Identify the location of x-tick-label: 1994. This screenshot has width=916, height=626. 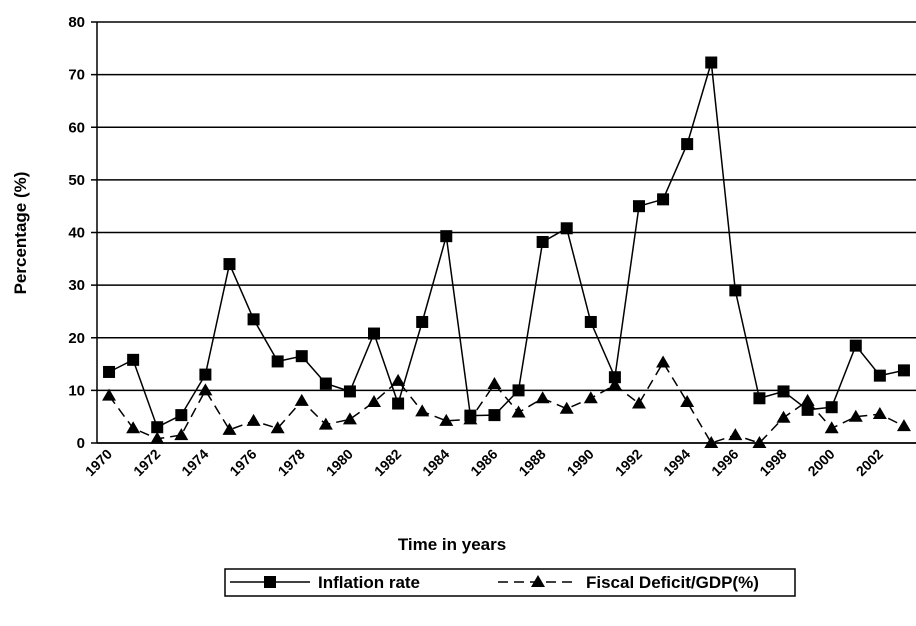
(676, 462).